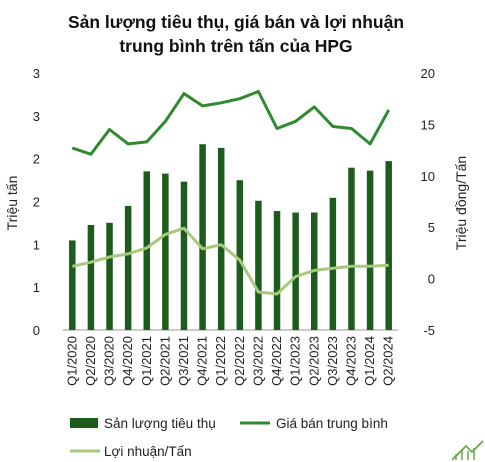  I want to click on right-axis-ticks: -5 0 5 10 15 20, so click(428, 202).